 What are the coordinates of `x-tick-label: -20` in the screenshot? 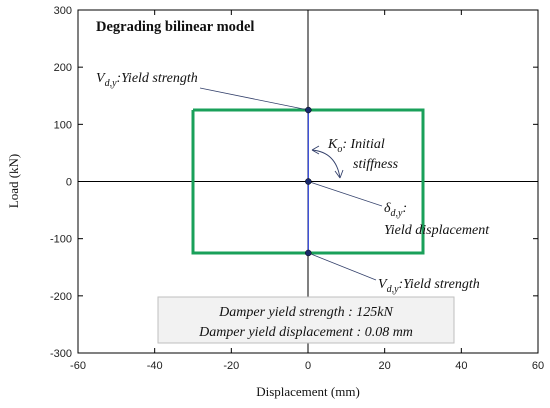 It's located at (231, 366).